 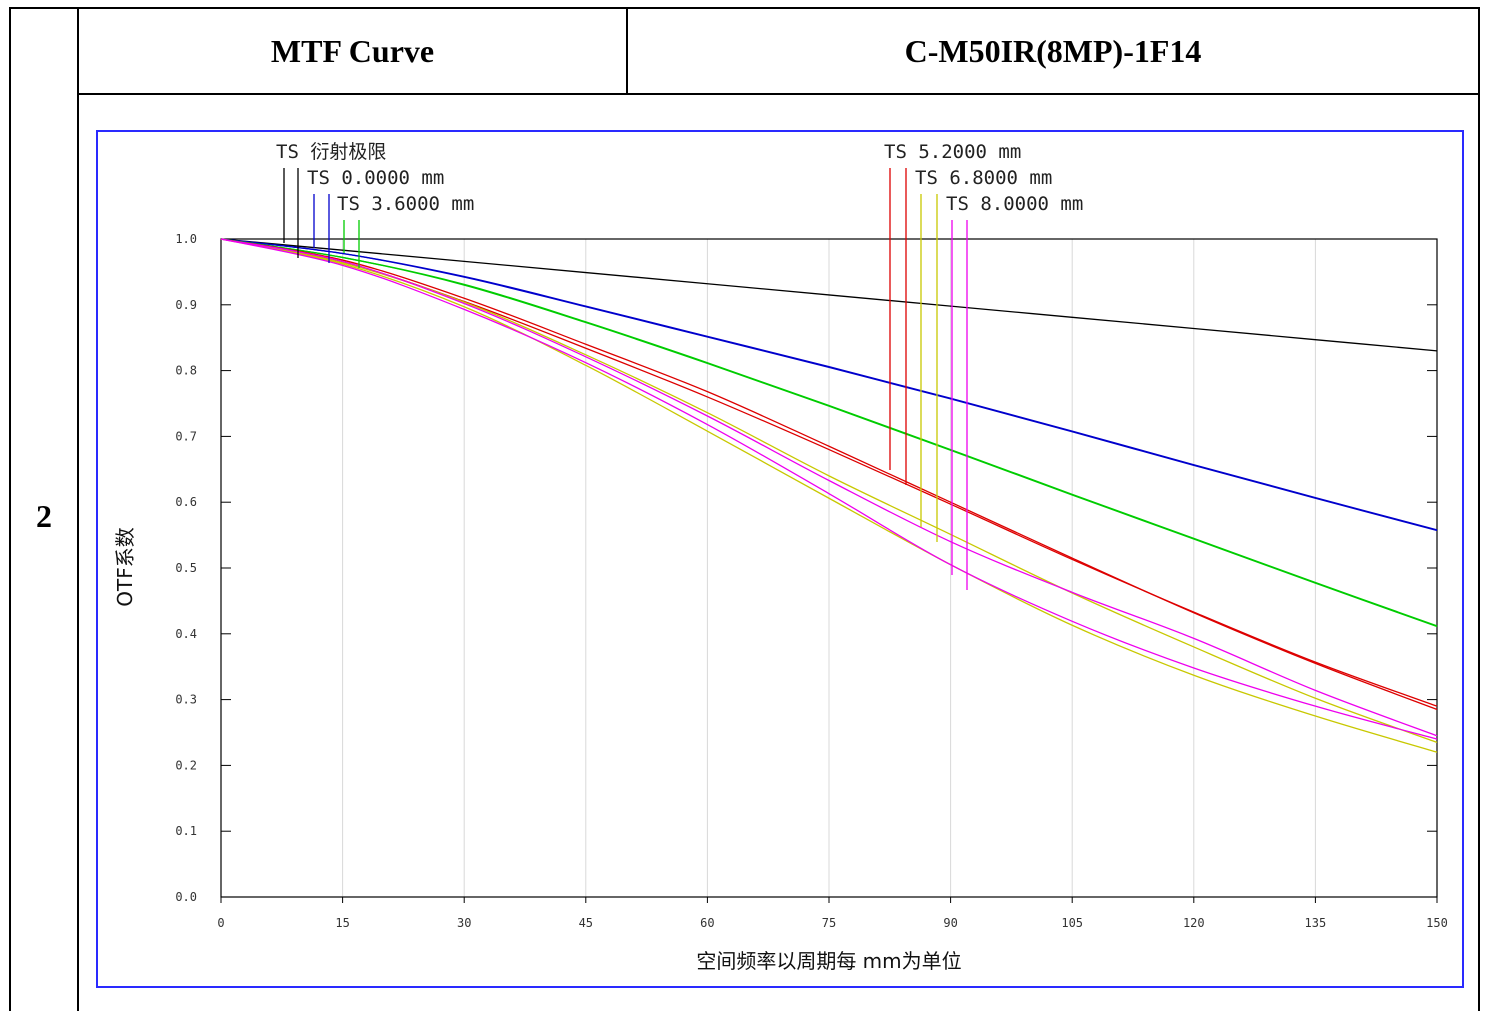 What do you see at coordinates (10, 509) in the screenshot?
I see `table-border-left` at bounding box center [10, 509].